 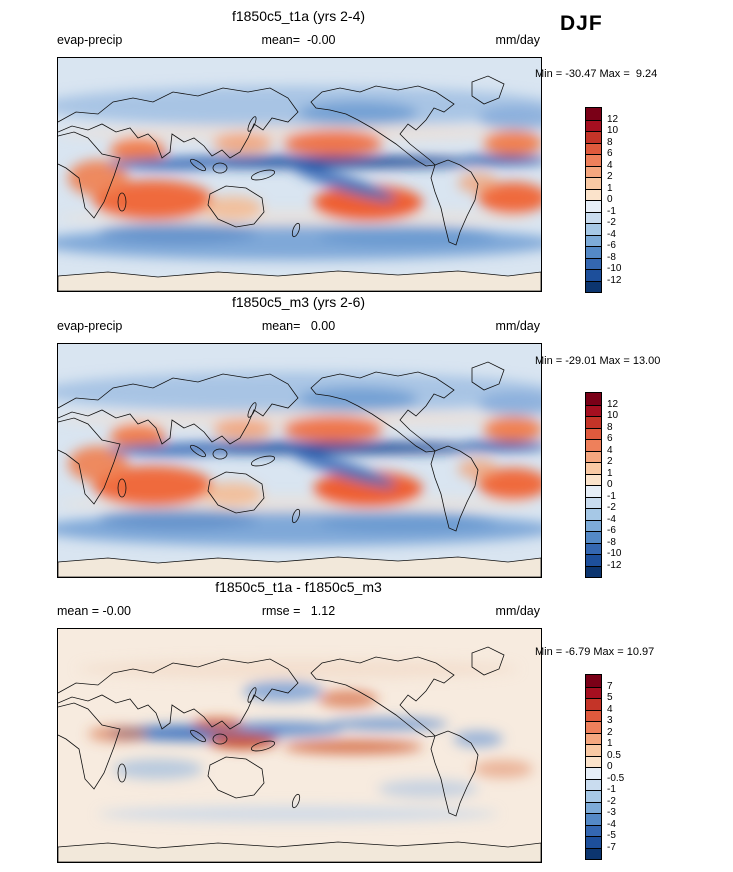 What do you see at coordinates (94, 611) in the screenshot?
I see `panel3-mean-label: mean = -0.00` at bounding box center [94, 611].